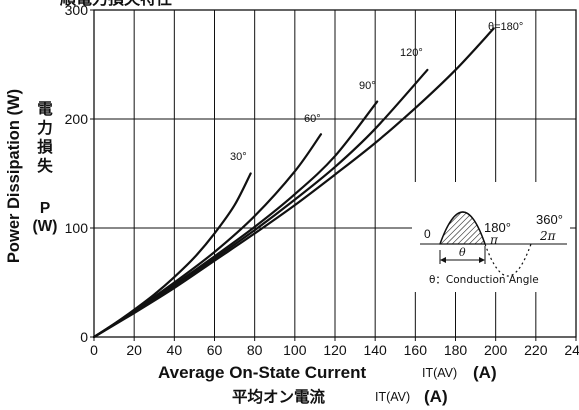 This screenshot has width=579, height=410. What do you see at coordinates (215, 350) in the screenshot?
I see `x-tick-label: 60` at bounding box center [215, 350].